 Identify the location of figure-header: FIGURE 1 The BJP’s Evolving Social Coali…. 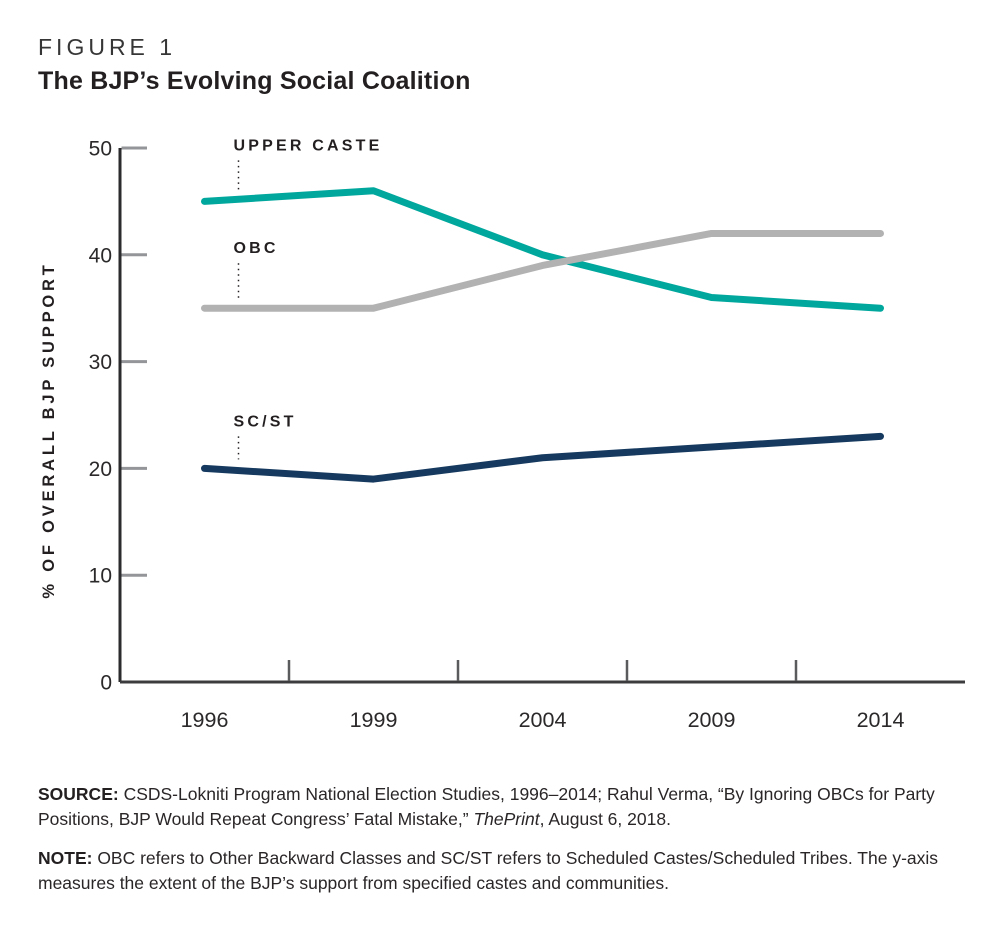
(254, 65).